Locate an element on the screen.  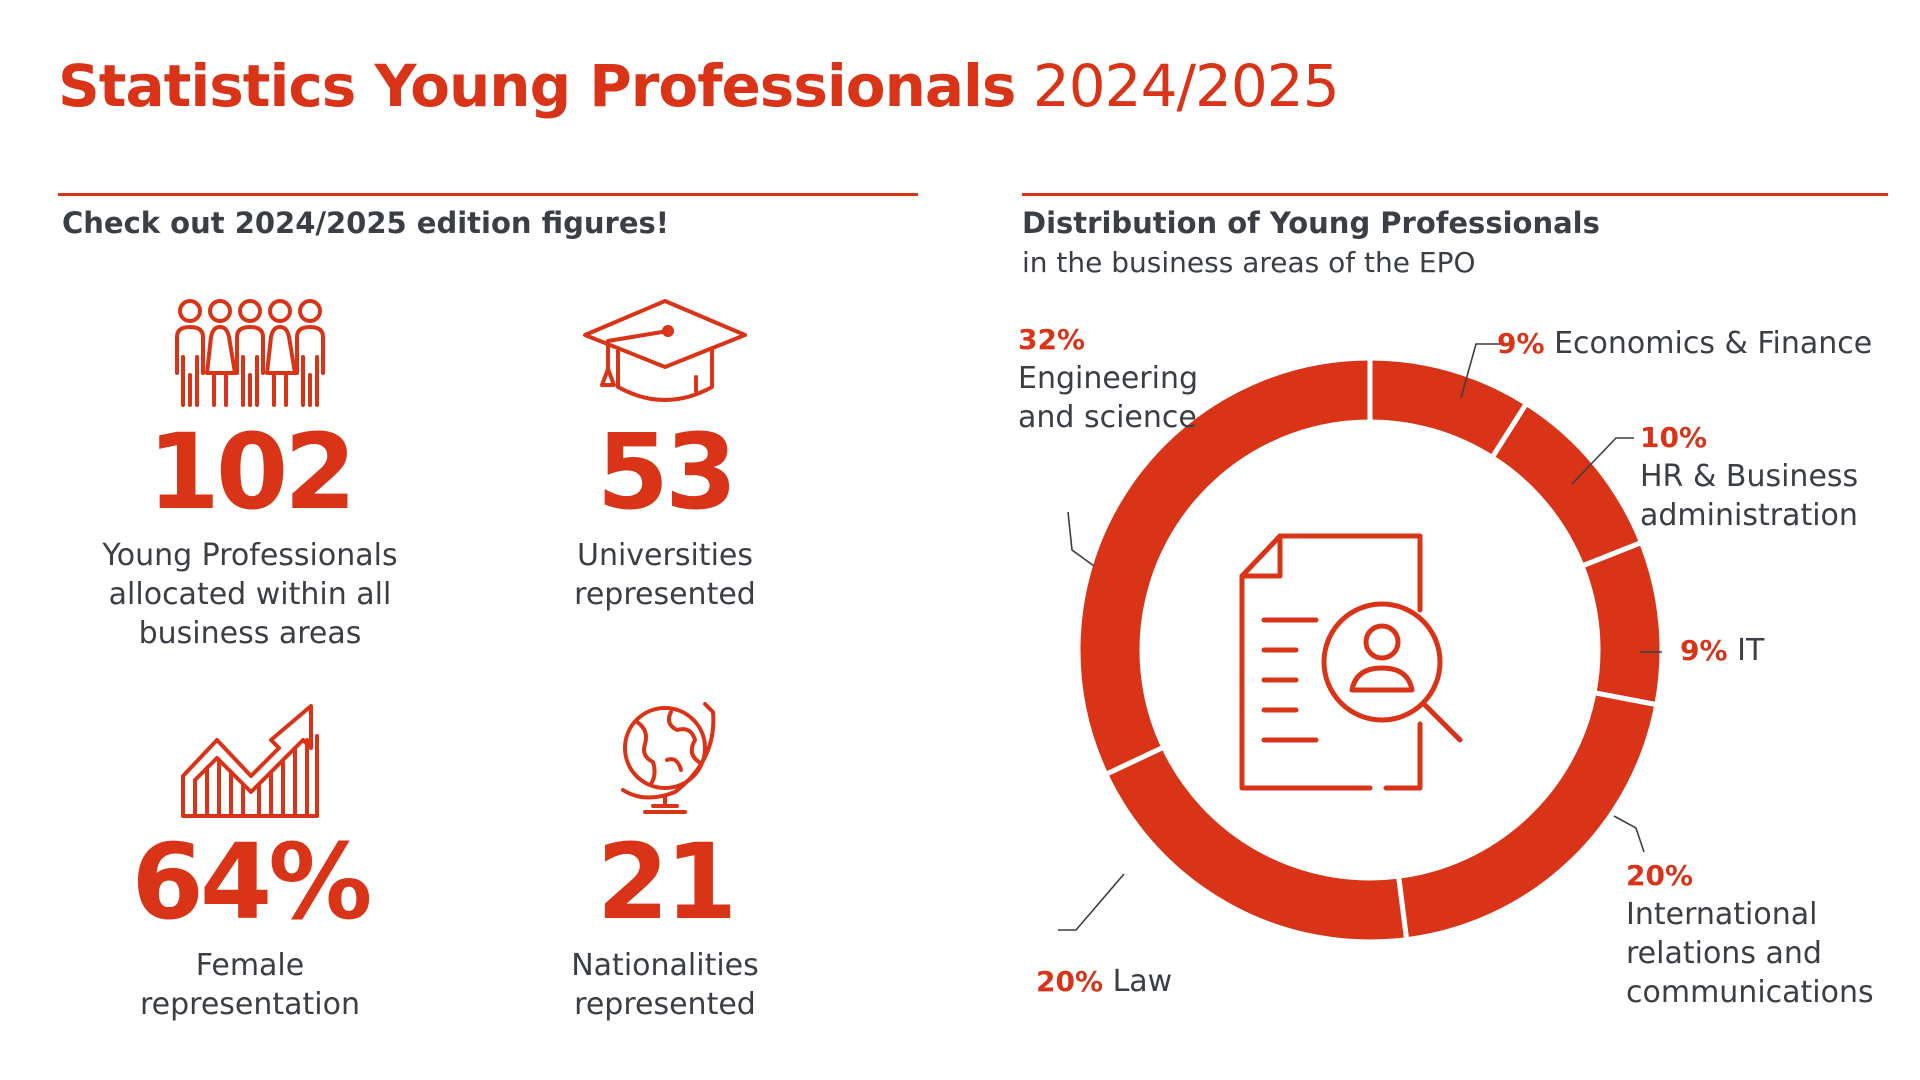
donut-slice-it is located at coordinates (1622, 624).